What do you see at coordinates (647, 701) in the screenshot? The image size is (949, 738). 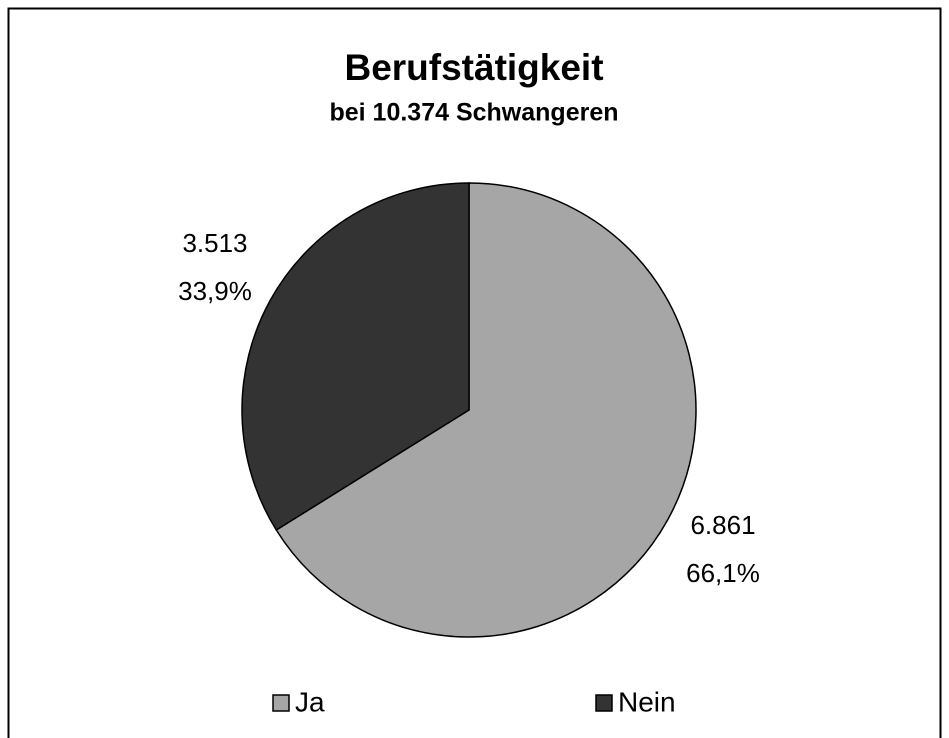 I see `legend-label: Nein` at bounding box center [647, 701].